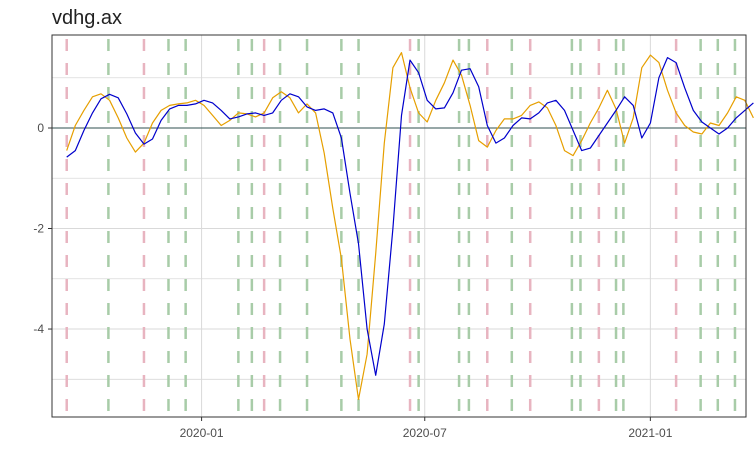 This screenshot has width=755, height=472. Describe the element at coordinates (38, 229) in the screenshot. I see `y-tick-label: -2` at that location.